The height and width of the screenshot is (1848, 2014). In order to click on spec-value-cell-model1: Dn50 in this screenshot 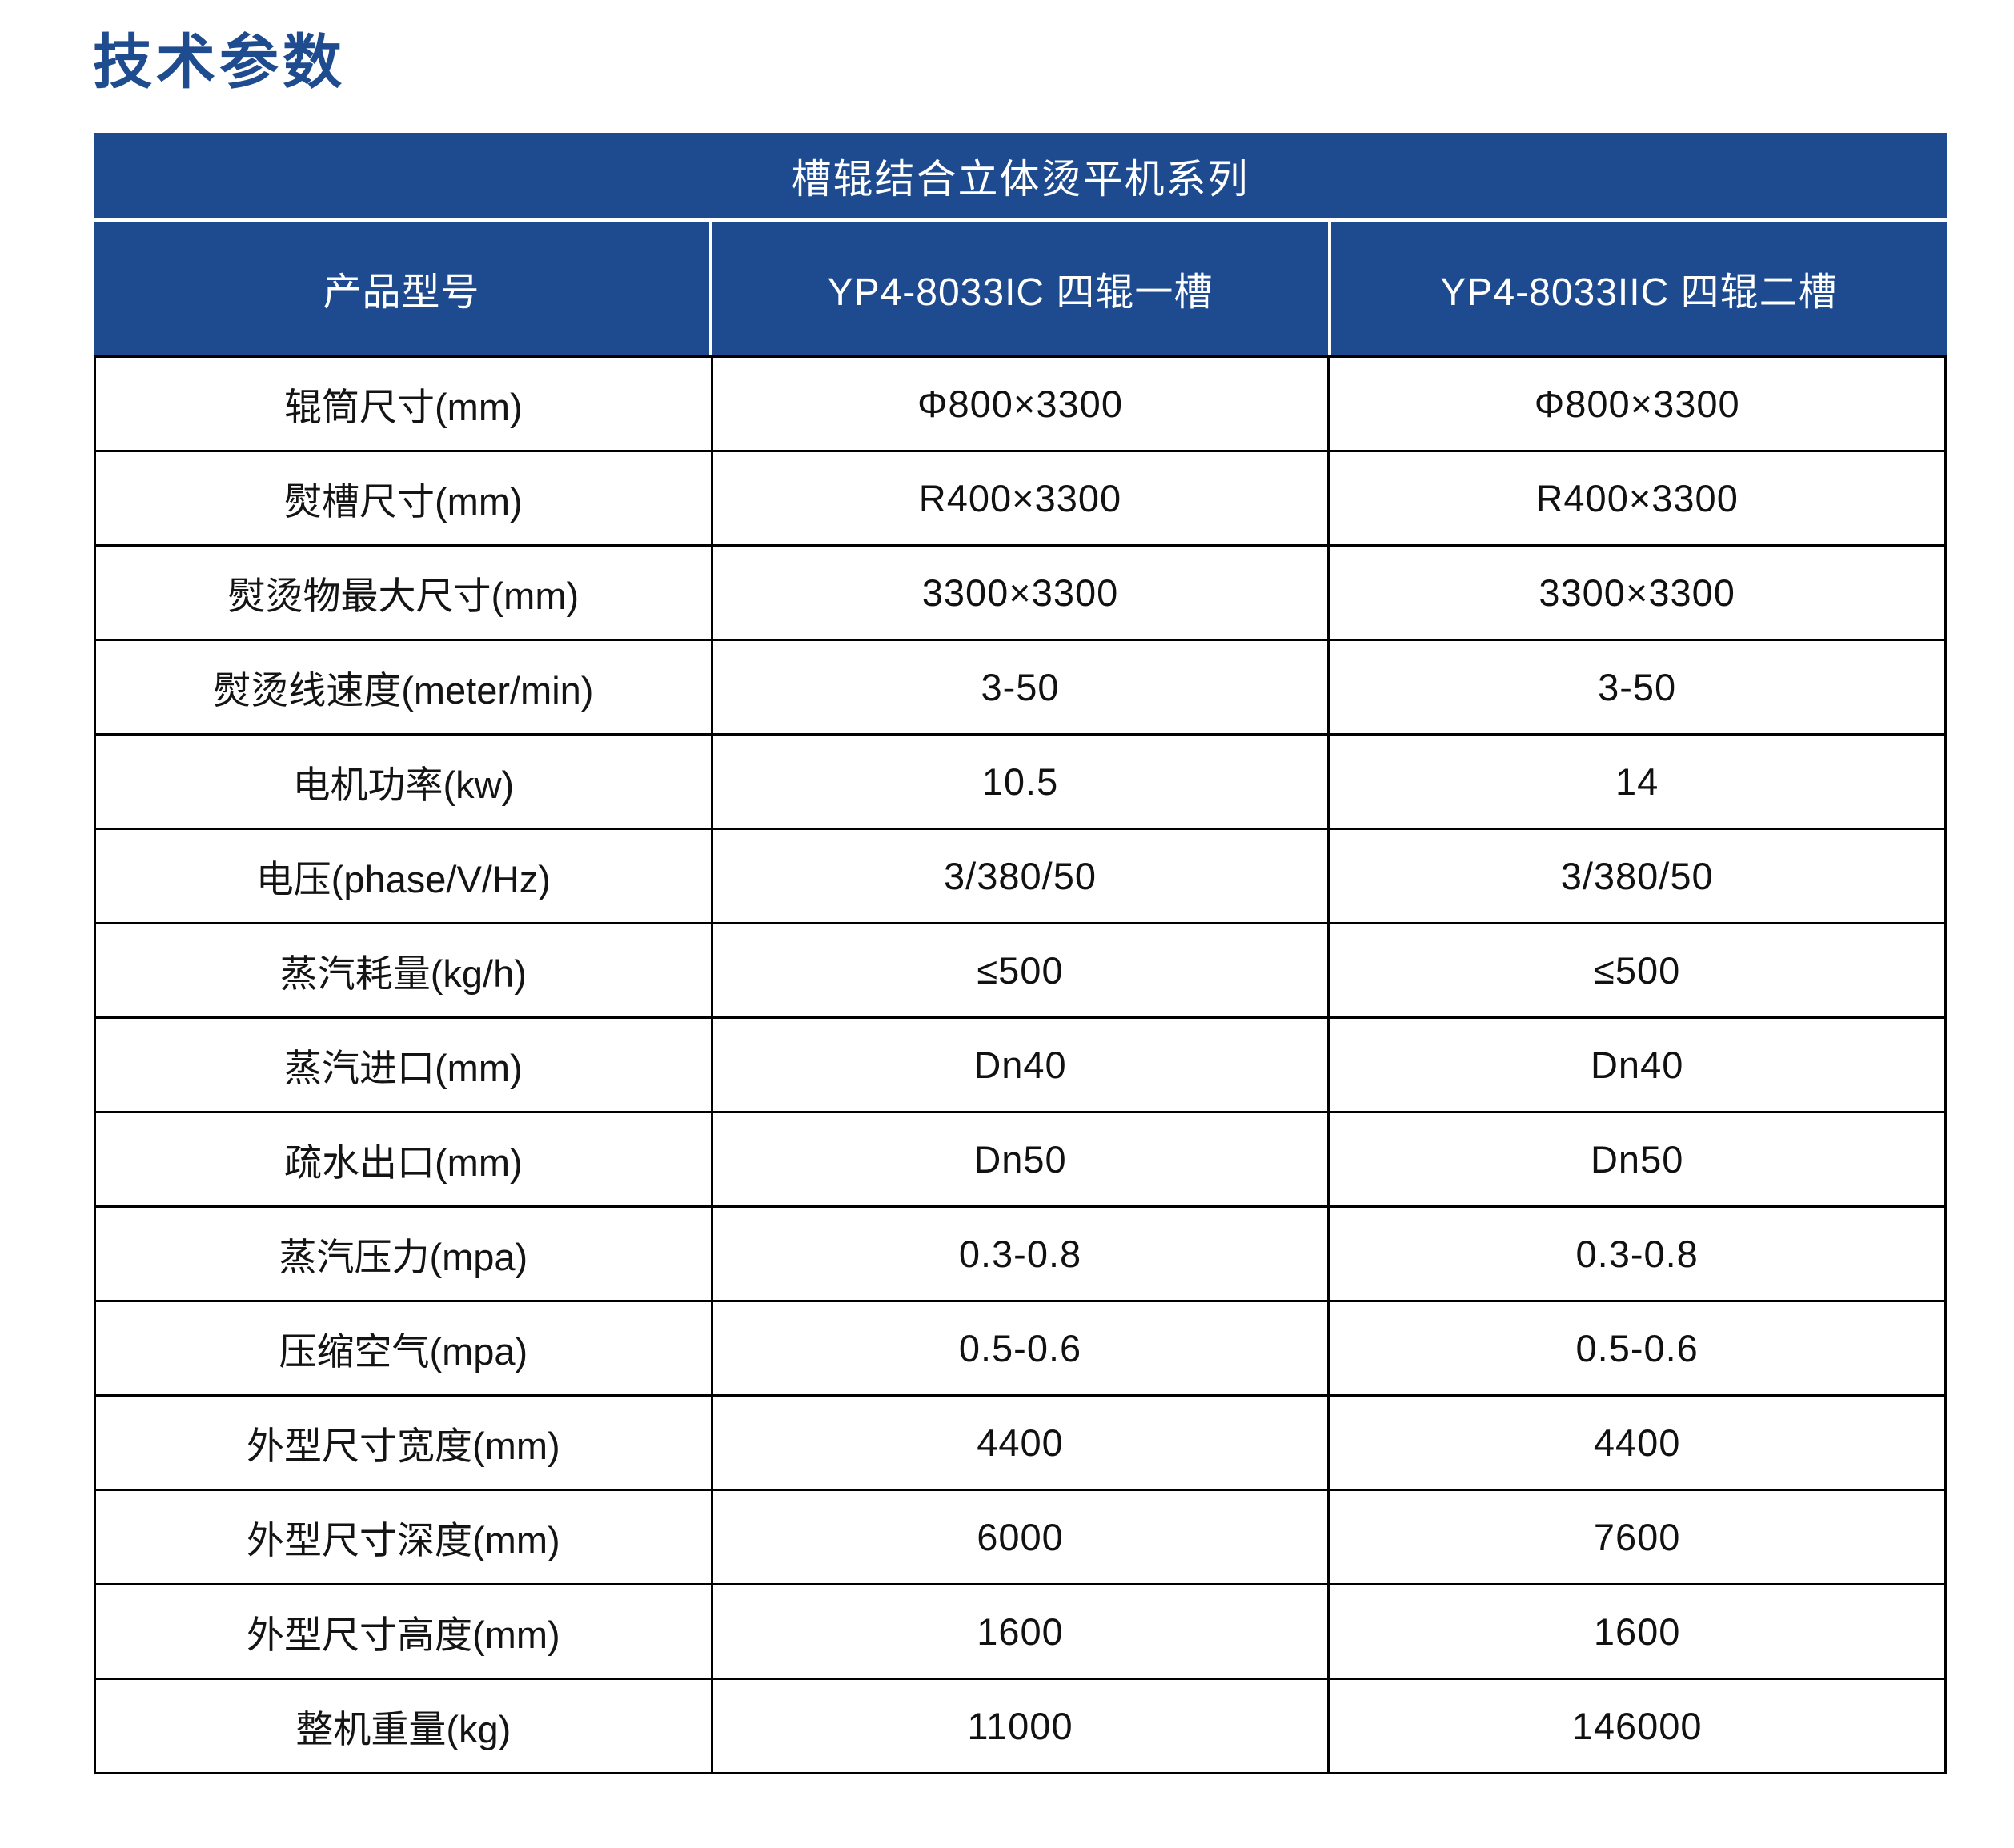, I will do `click(1020, 1159)`.